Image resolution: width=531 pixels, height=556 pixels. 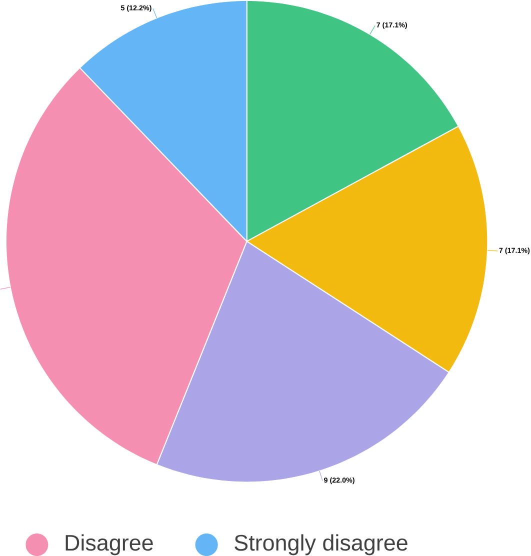 I want to click on legend-label: Strongly disagree, so click(x=321, y=545).